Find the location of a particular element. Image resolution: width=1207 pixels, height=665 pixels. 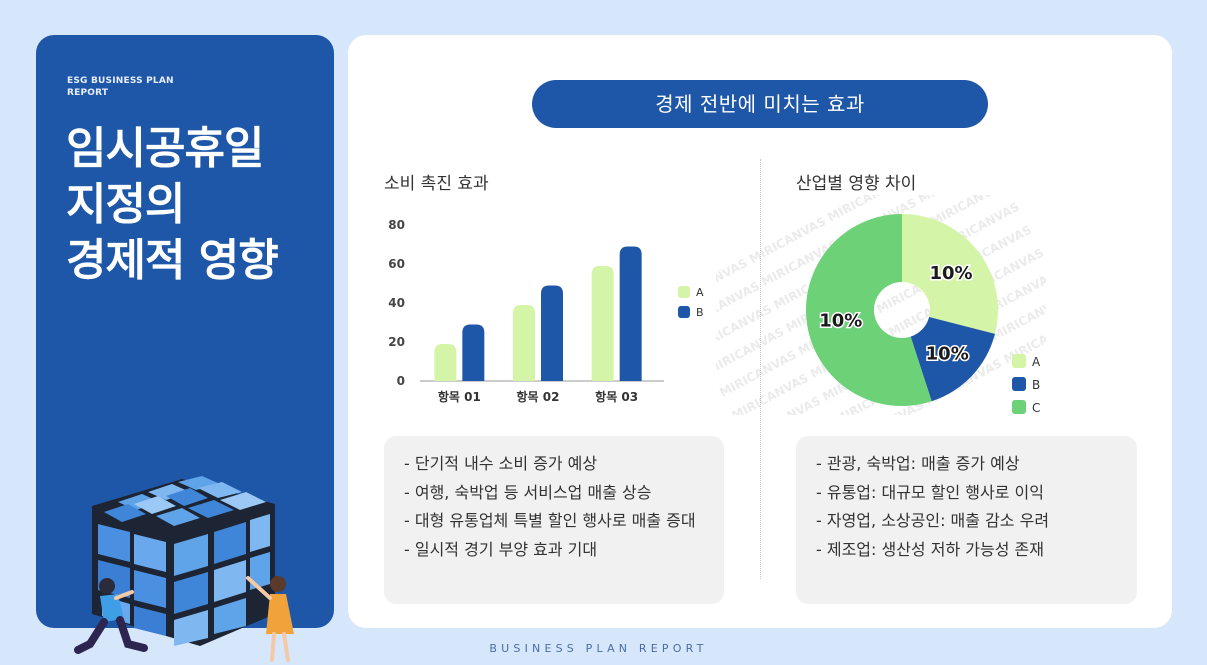

cube-right-face is located at coordinates (222, 580).